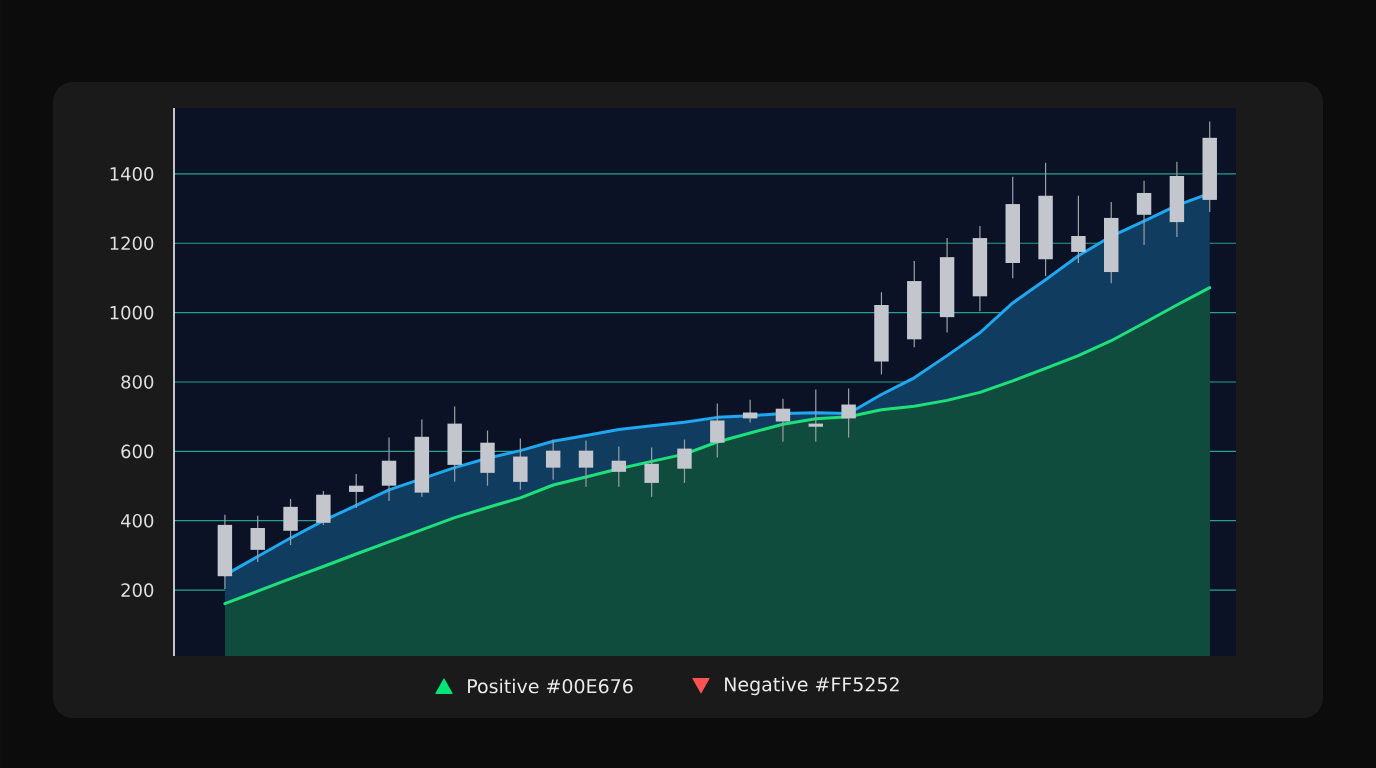  Describe the element at coordinates (137, 590) in the screenshot. I see `y-tick-label: 200` at that location.